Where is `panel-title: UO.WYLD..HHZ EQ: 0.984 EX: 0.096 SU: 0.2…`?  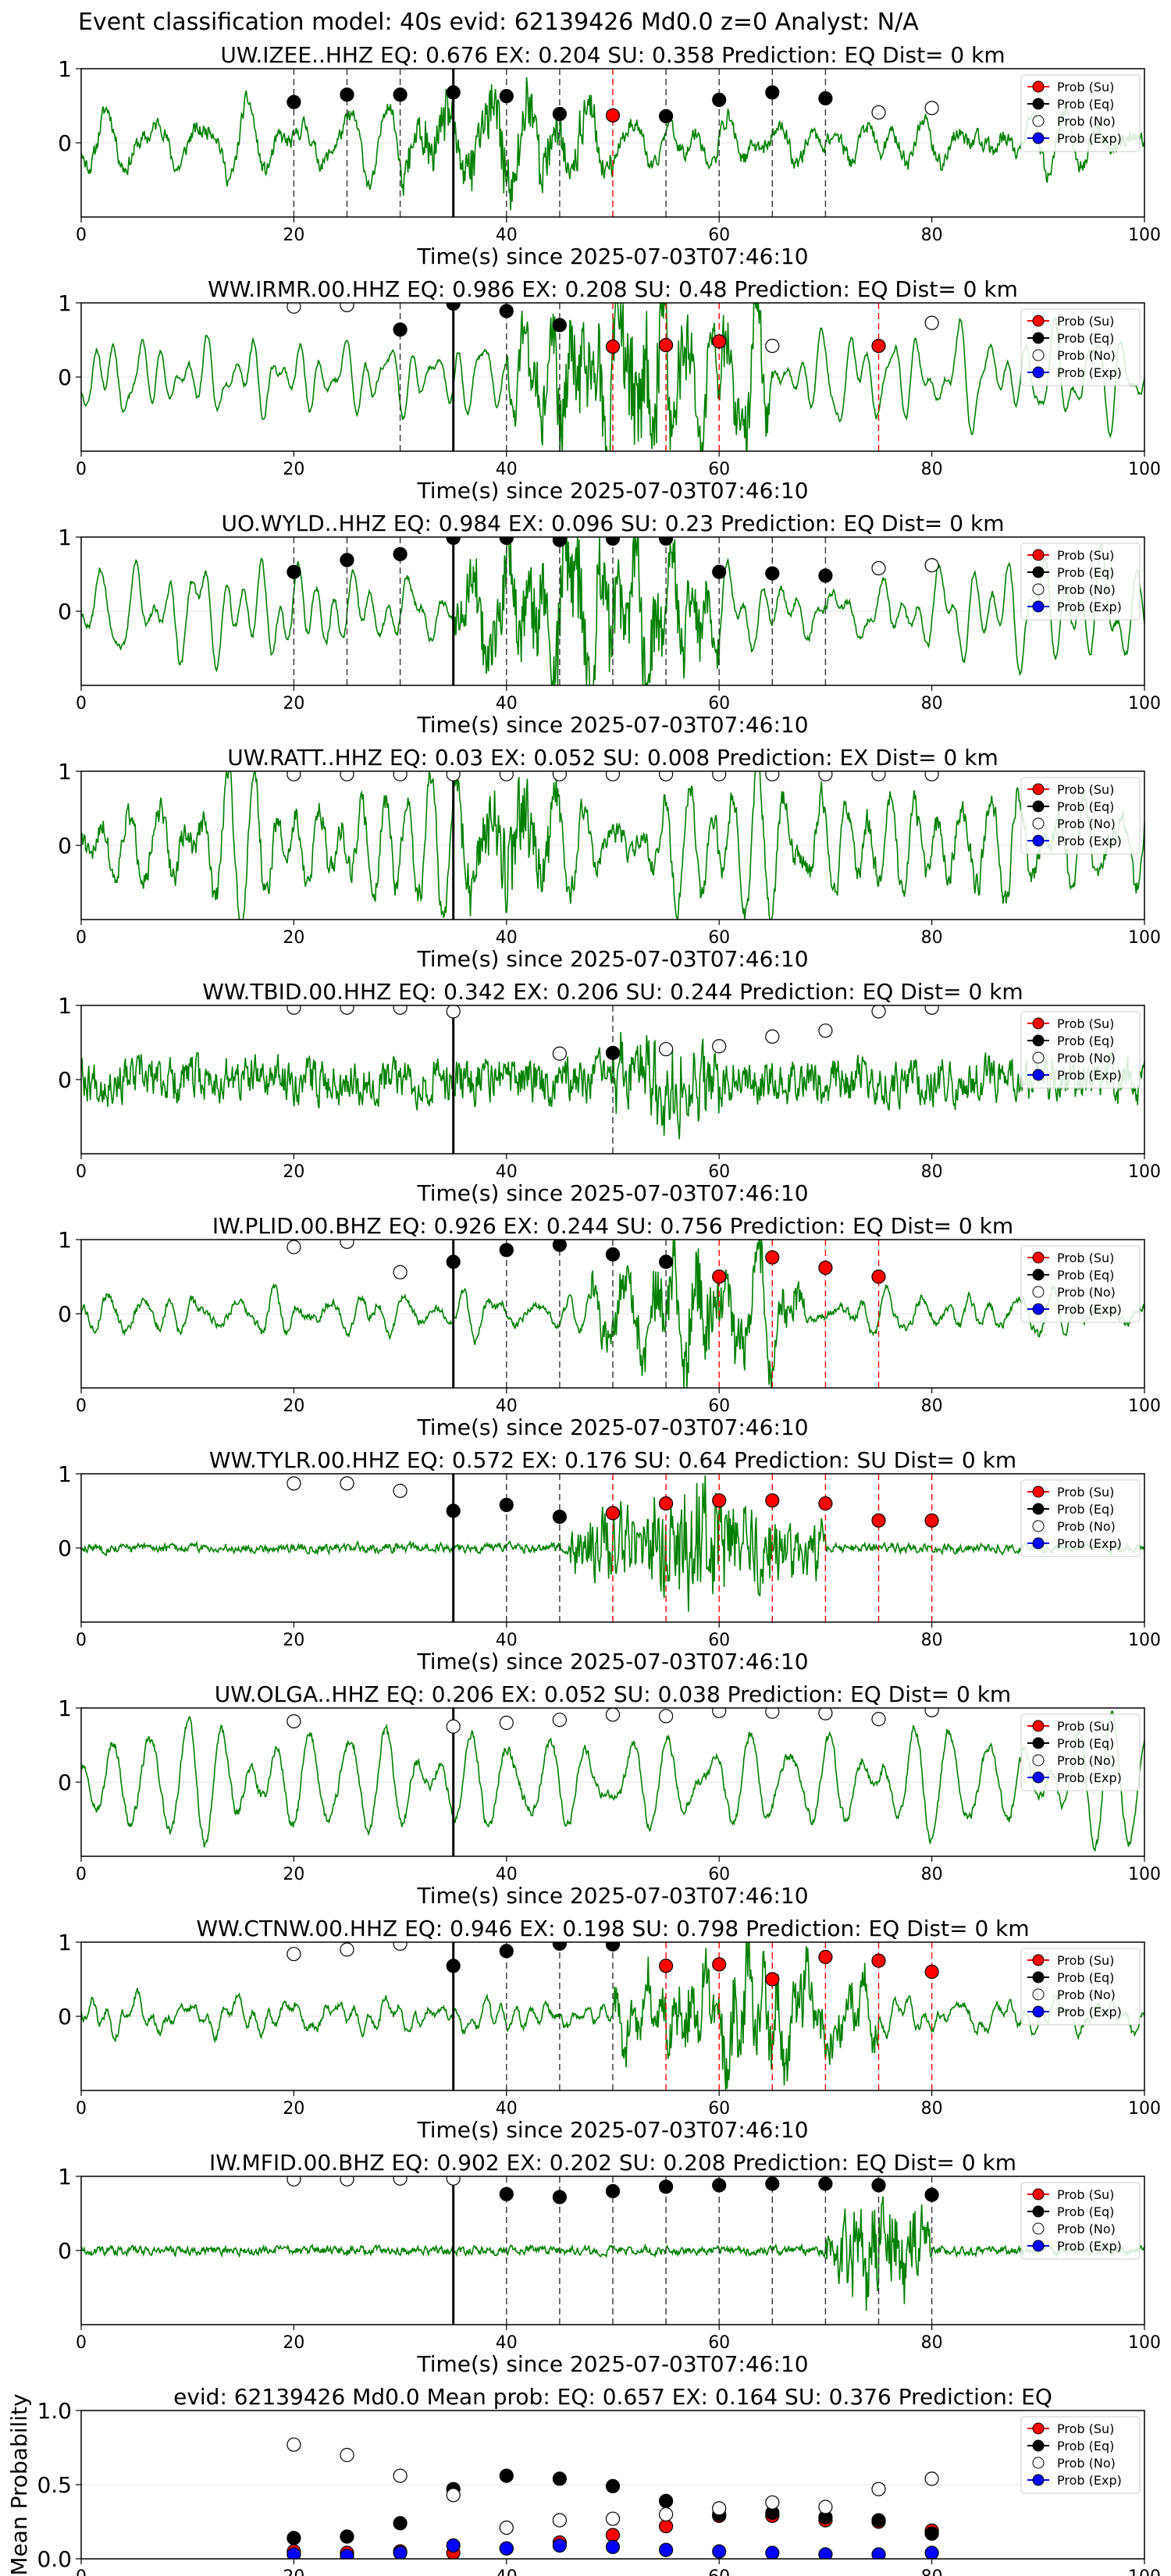
panel-title: UO.WYLD..HHZ EQ: 0.984 EX: 0.096 SU: 0.2… is located at coordinates (612, 523).